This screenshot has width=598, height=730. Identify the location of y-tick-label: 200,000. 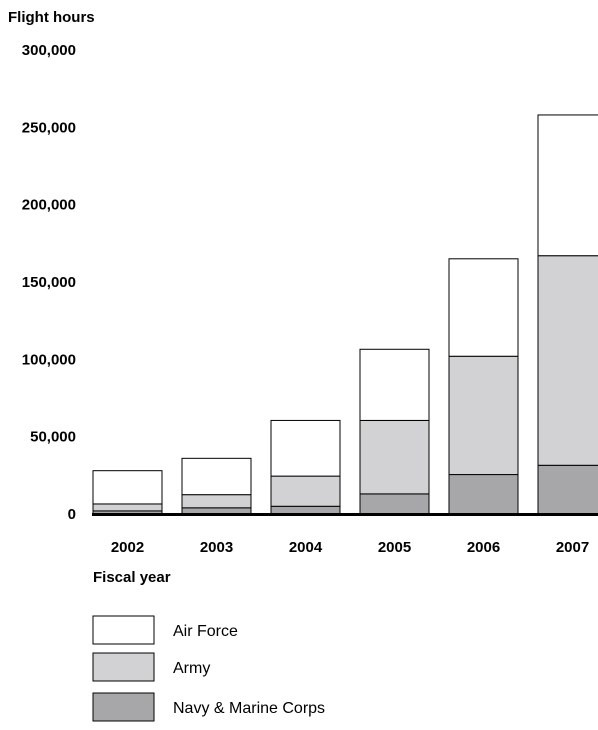
(49, 205).